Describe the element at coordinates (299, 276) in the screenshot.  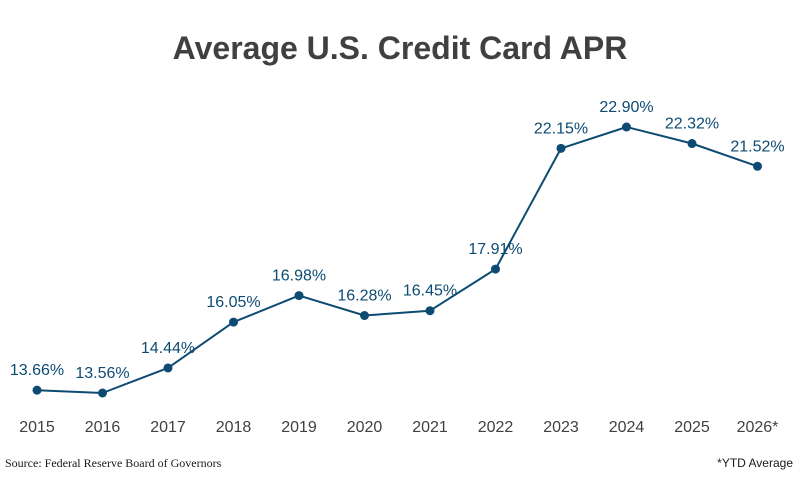
I see `data-label: 16.98%` at that location.